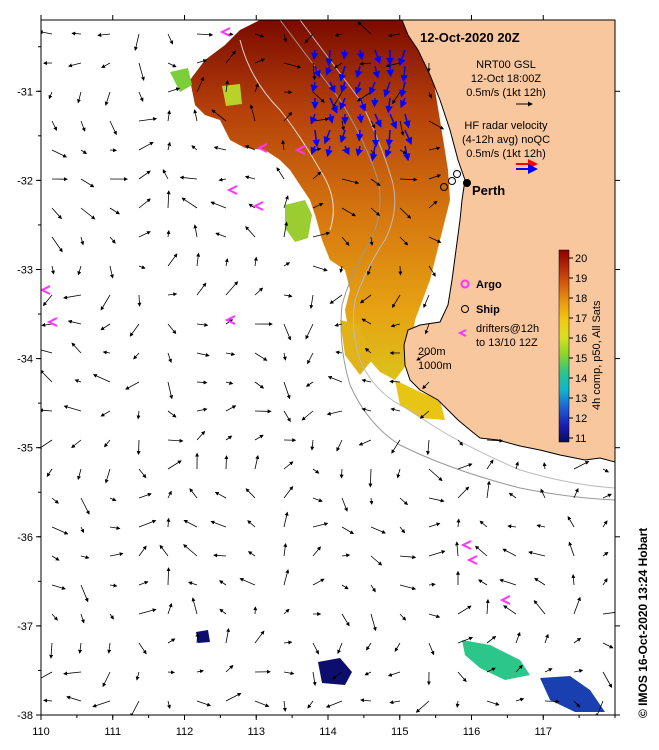 The width and height of the screenshot is (659, 750). What do you see at coordinates (506, 126) in the screenshot?
I see `radar-legend-line1: HF radar velocity` at bounding box center [506, 126].